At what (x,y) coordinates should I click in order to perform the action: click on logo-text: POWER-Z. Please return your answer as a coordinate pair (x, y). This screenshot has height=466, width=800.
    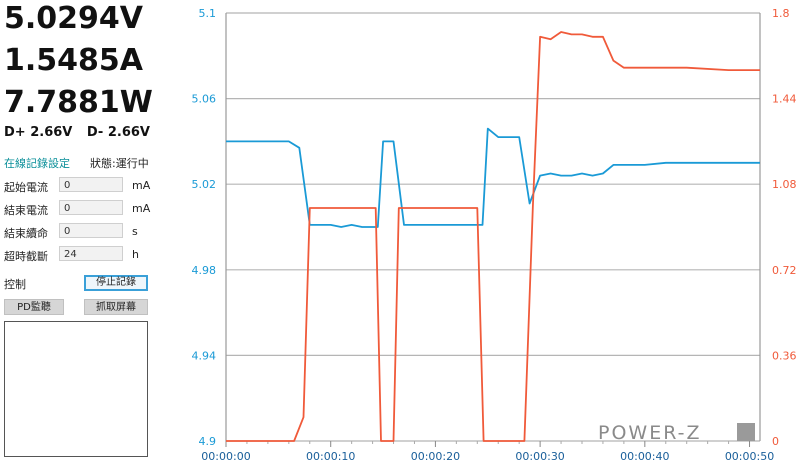
    Looking at the image, I should click on (650, 433).